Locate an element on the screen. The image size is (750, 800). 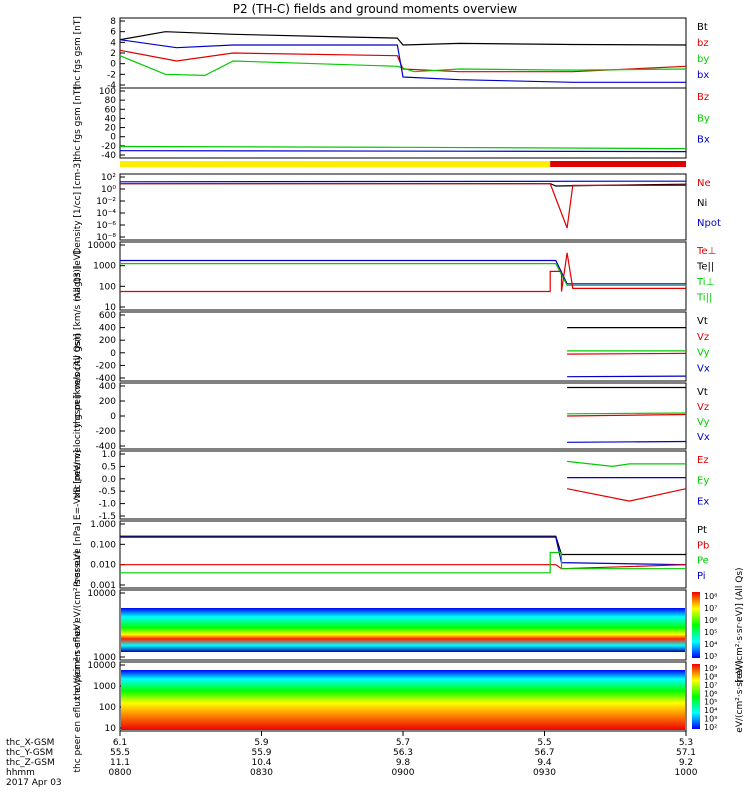
y-tick-label: 0.0 is located at coordinates (109, 480).